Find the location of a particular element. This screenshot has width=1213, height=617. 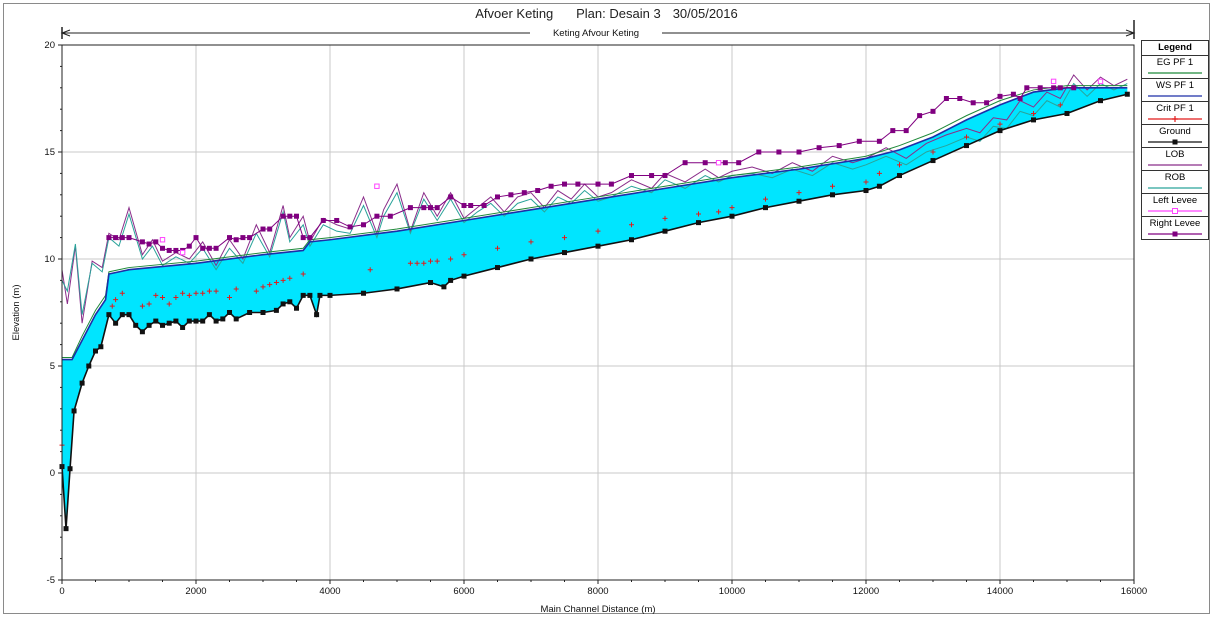

legend-title: Legend is located at coordinates (1175, 48).